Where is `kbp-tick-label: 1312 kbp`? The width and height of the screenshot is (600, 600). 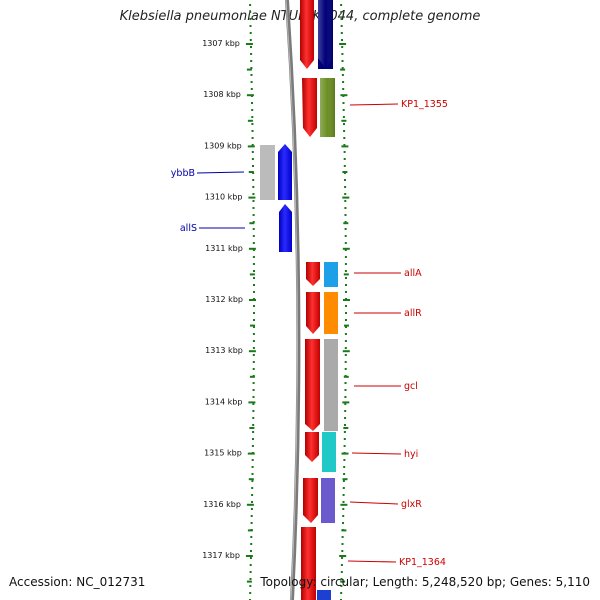 kbp-tick-label: 1312 kbp is located at coordinates (224, 299).